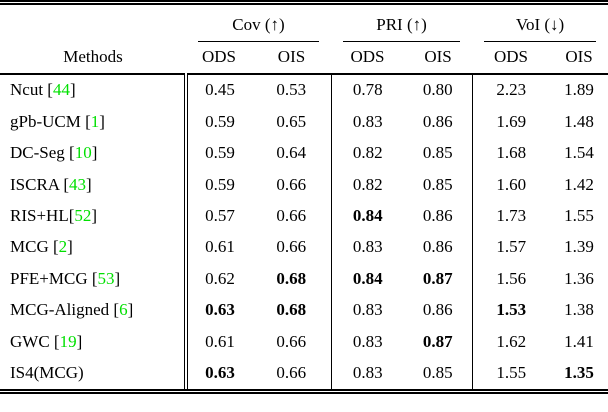 The image size is (608, 412). What do you see at coordinates (367, 216) in the screenshot?
I see `value-cell: 0.84` at bounding box center [367, 216].